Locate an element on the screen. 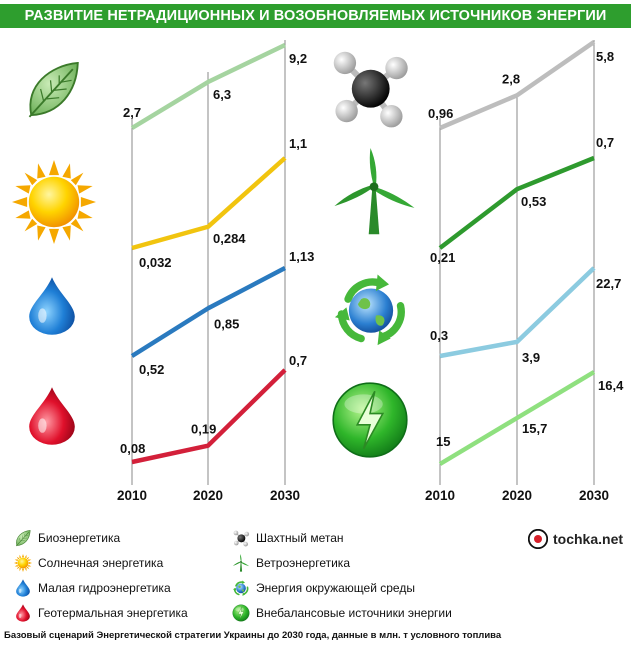  logo-text: tochka.net is located at coordinates (588, 539).